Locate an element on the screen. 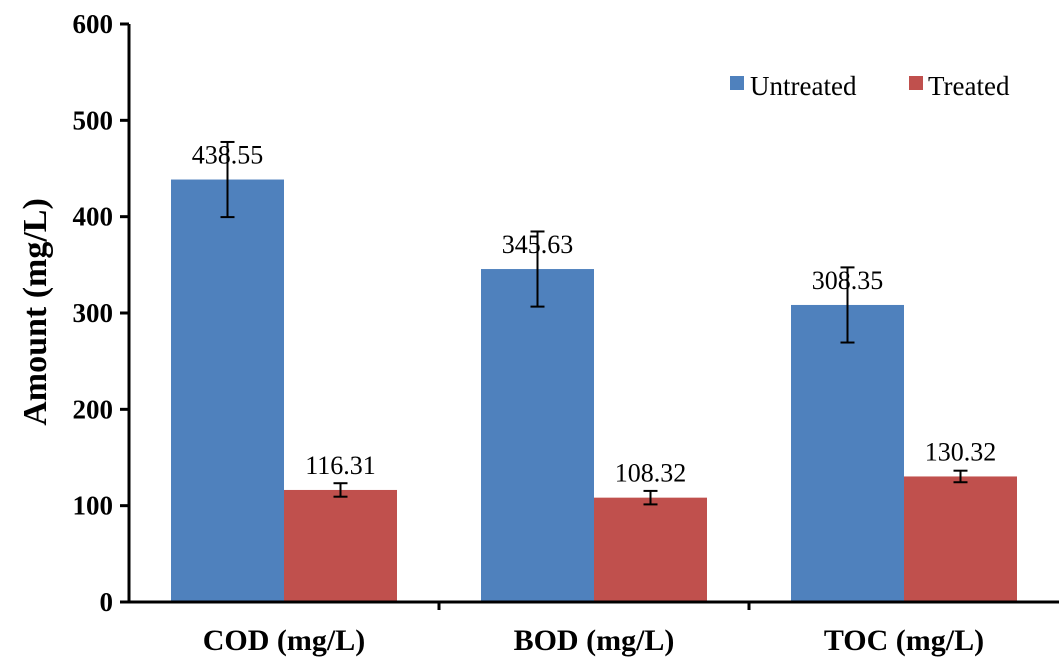  data-label: 308.35 is located at coordinates (848, 280).